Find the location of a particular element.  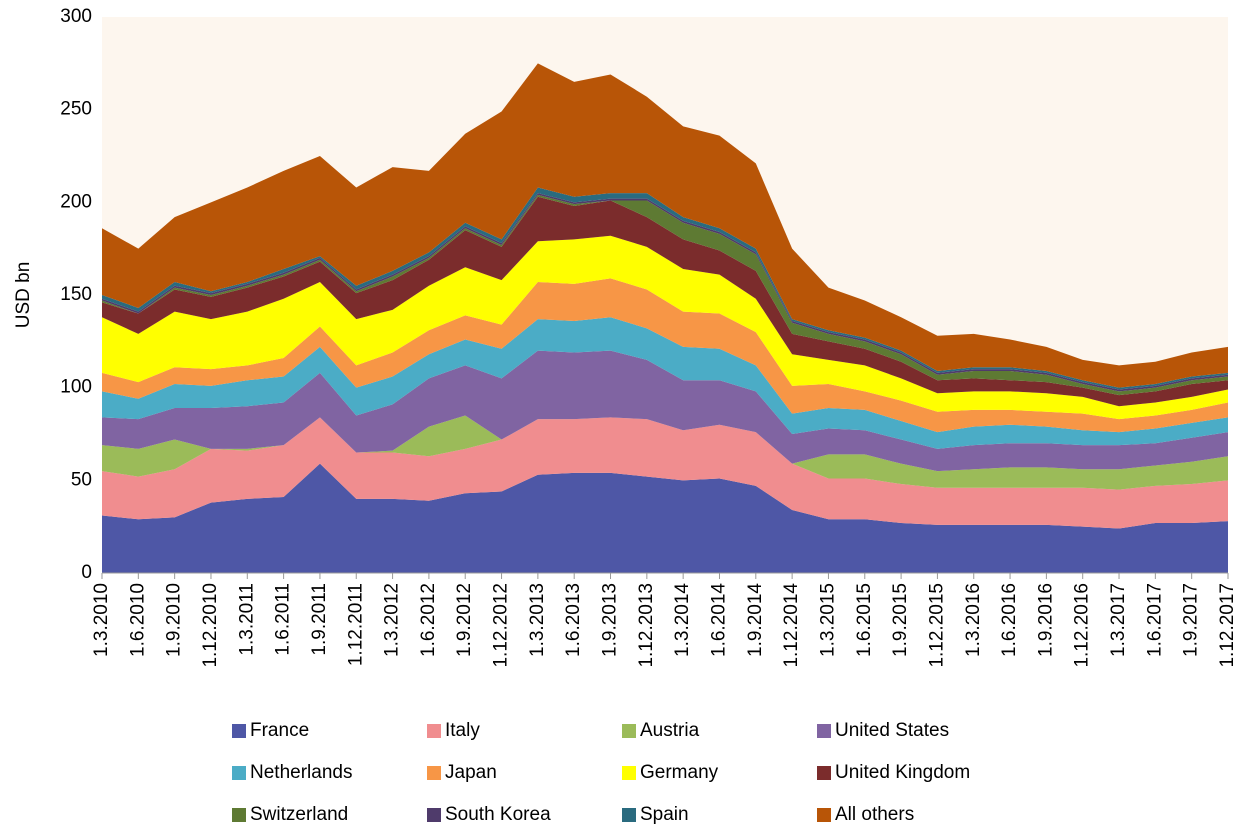

x-tick-label: 1.12.2015 is located at coordinates (936, 625).